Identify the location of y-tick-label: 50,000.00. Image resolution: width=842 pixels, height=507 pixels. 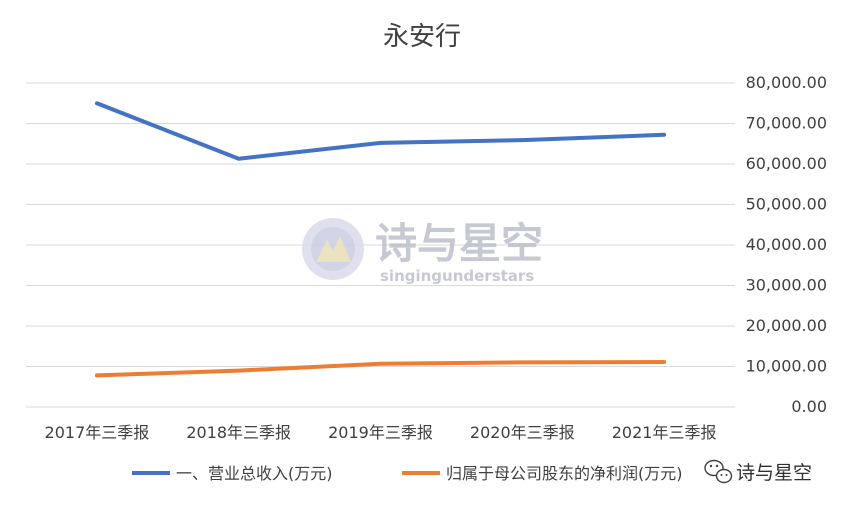
(786, 204).